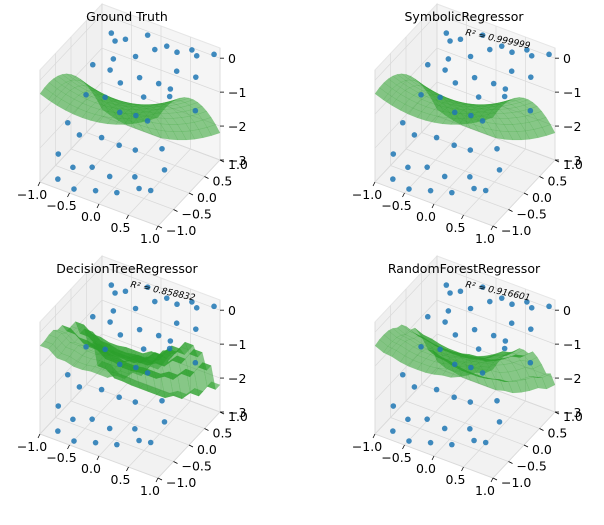  What do you see at coordinates (516, 230) in the screenshot?
I see `y-tick-label: −1.0` at bounding box center [516, 230].